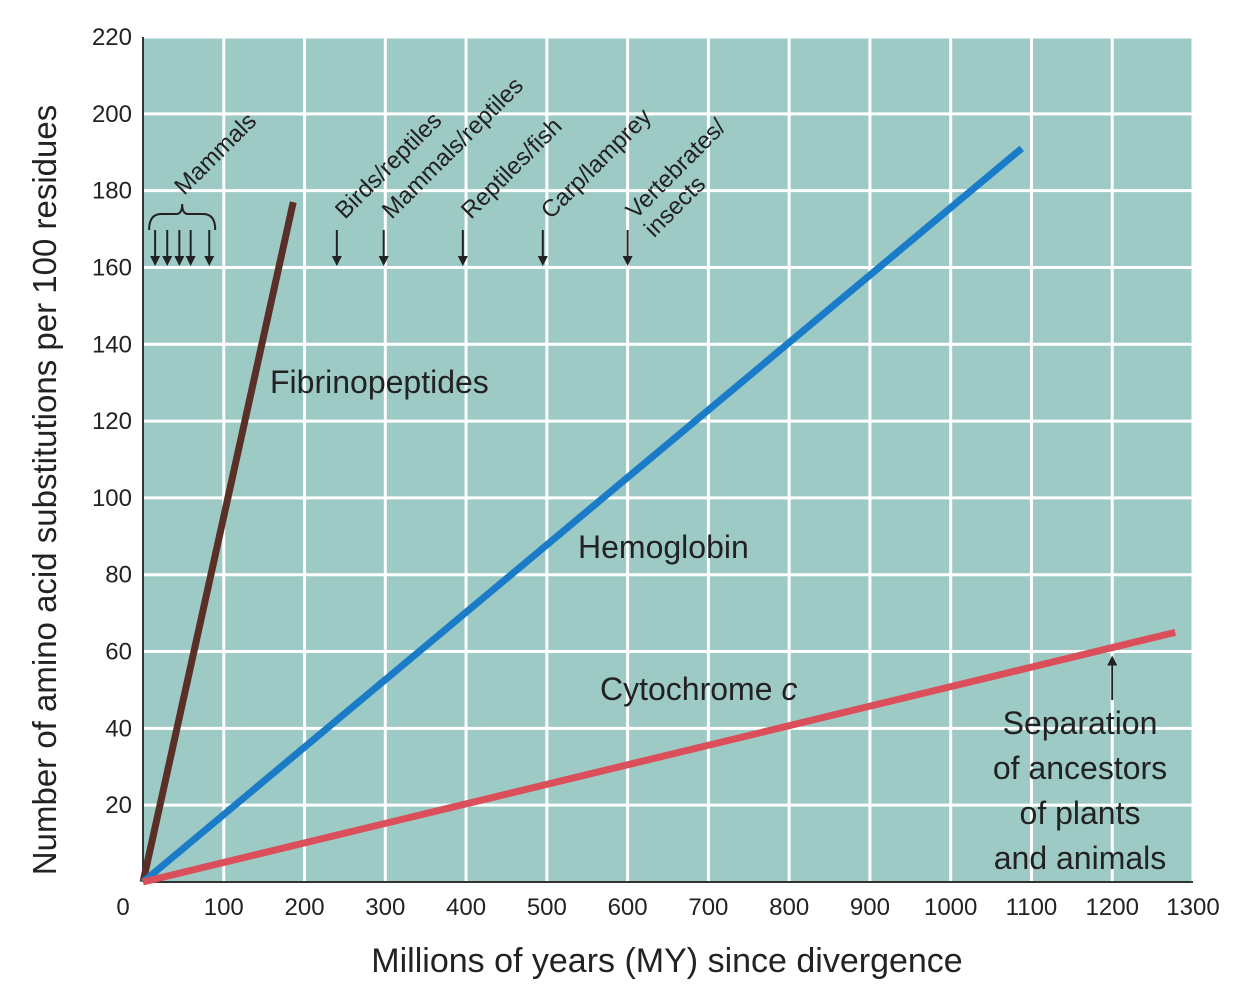 Image resolution: width=1244 pixels, height=1000 pixels. What do you see at coordinates (112, 498) in the screenshot?
I see `y-tick-label: 100` at bounding box center [112, 498].